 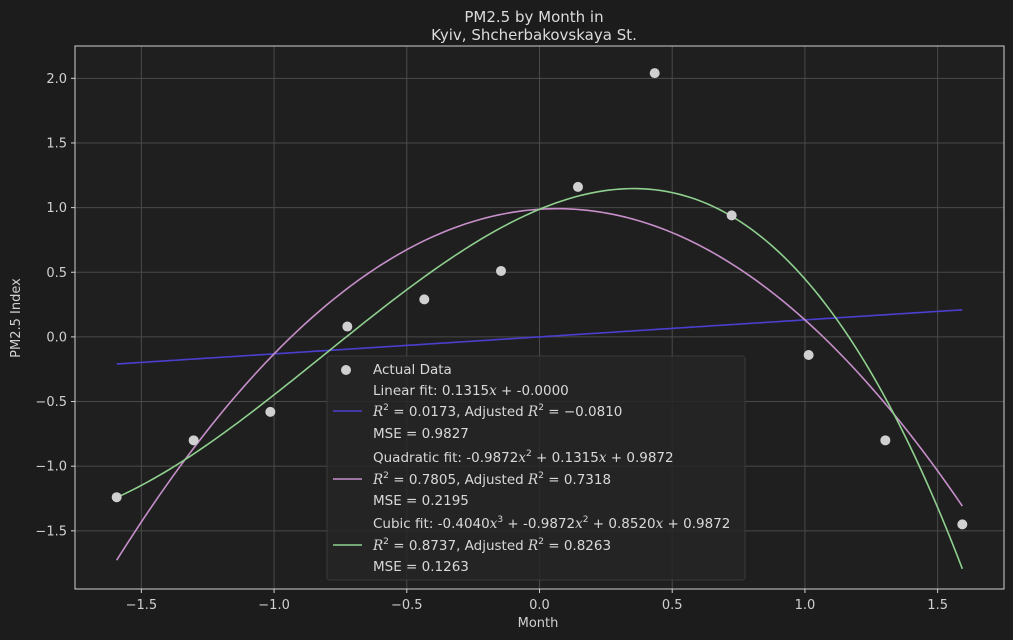 What do you see at coordinates (56, 143) in the screenshot?
I see `y-tick-label: 1.5` at bounding box center [56, 143].